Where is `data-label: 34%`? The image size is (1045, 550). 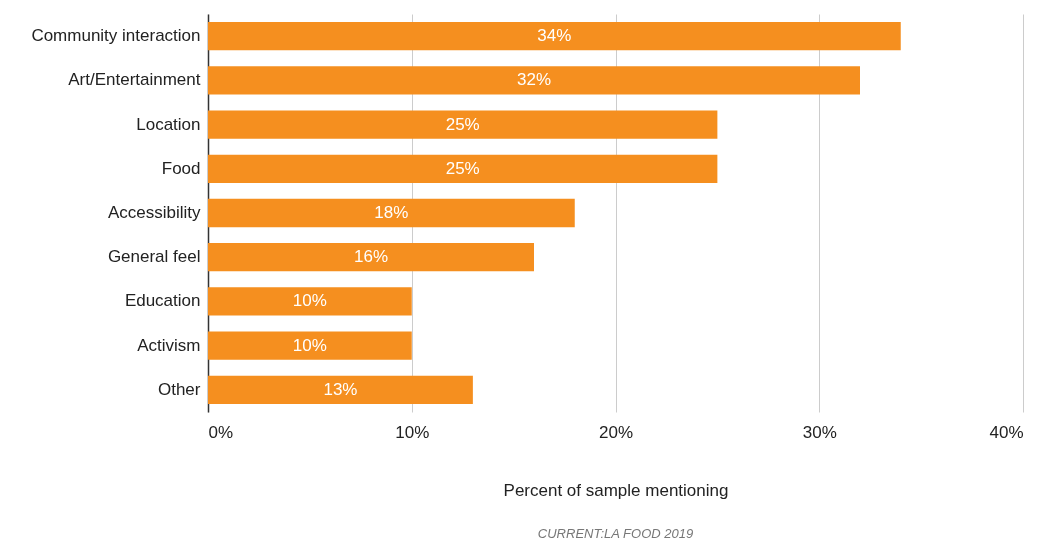 data-label: 34% is located at coordinates (554, 36).